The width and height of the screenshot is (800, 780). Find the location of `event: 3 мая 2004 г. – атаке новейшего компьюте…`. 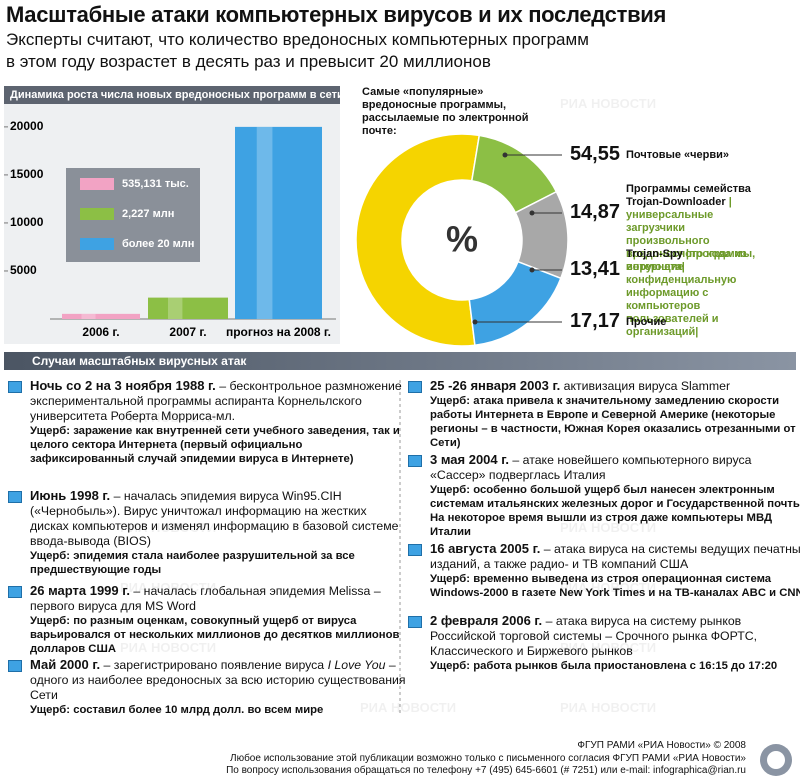

event: 3 мая 2004 г. – атаке новейшего компьюте… is located at coordinates (604, 495).